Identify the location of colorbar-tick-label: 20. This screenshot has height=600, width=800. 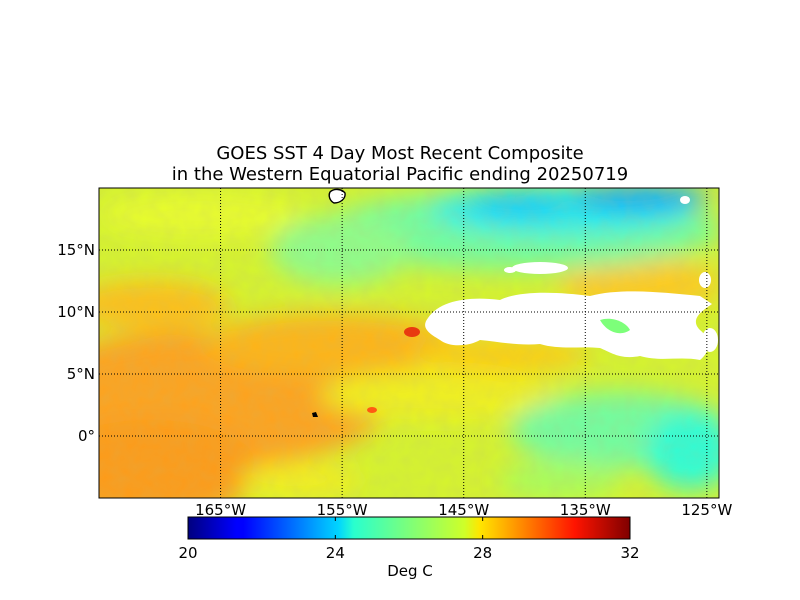
(187, 553).